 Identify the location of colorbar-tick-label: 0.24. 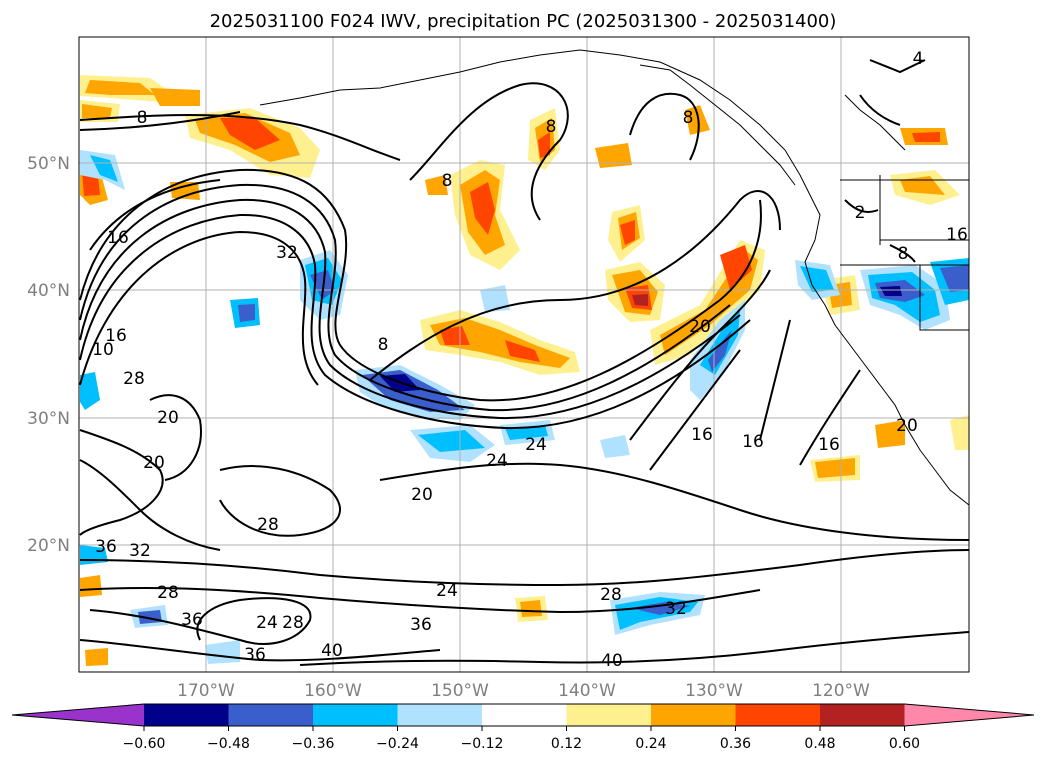
(650, 744).